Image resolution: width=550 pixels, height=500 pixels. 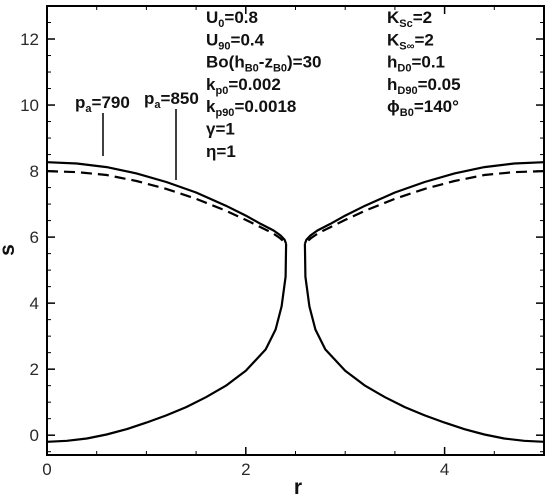 What do you see at coordinates (416, 64) in the screenshot?
I see `param-col2-line-3: hD0=0.1` at bounding box center [416, 64].